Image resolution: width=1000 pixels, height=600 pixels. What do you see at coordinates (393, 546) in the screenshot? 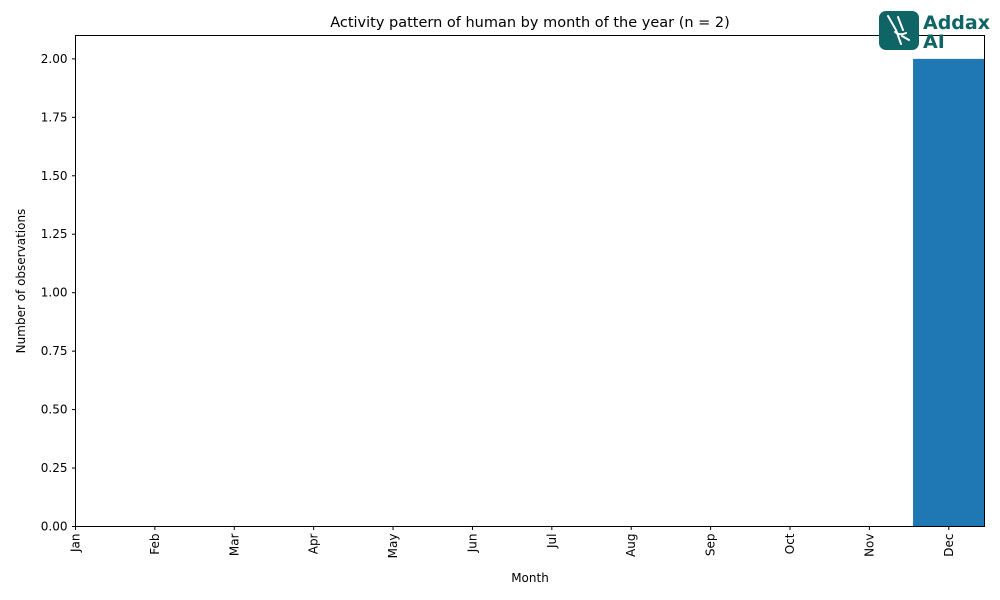
I see `x-tick-label: May` at bounding box center [393, 546].